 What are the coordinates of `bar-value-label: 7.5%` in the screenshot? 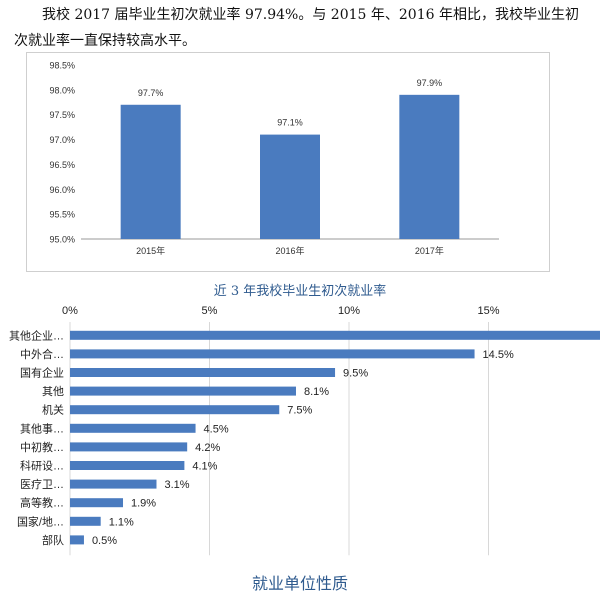 It's located at (299, 411).